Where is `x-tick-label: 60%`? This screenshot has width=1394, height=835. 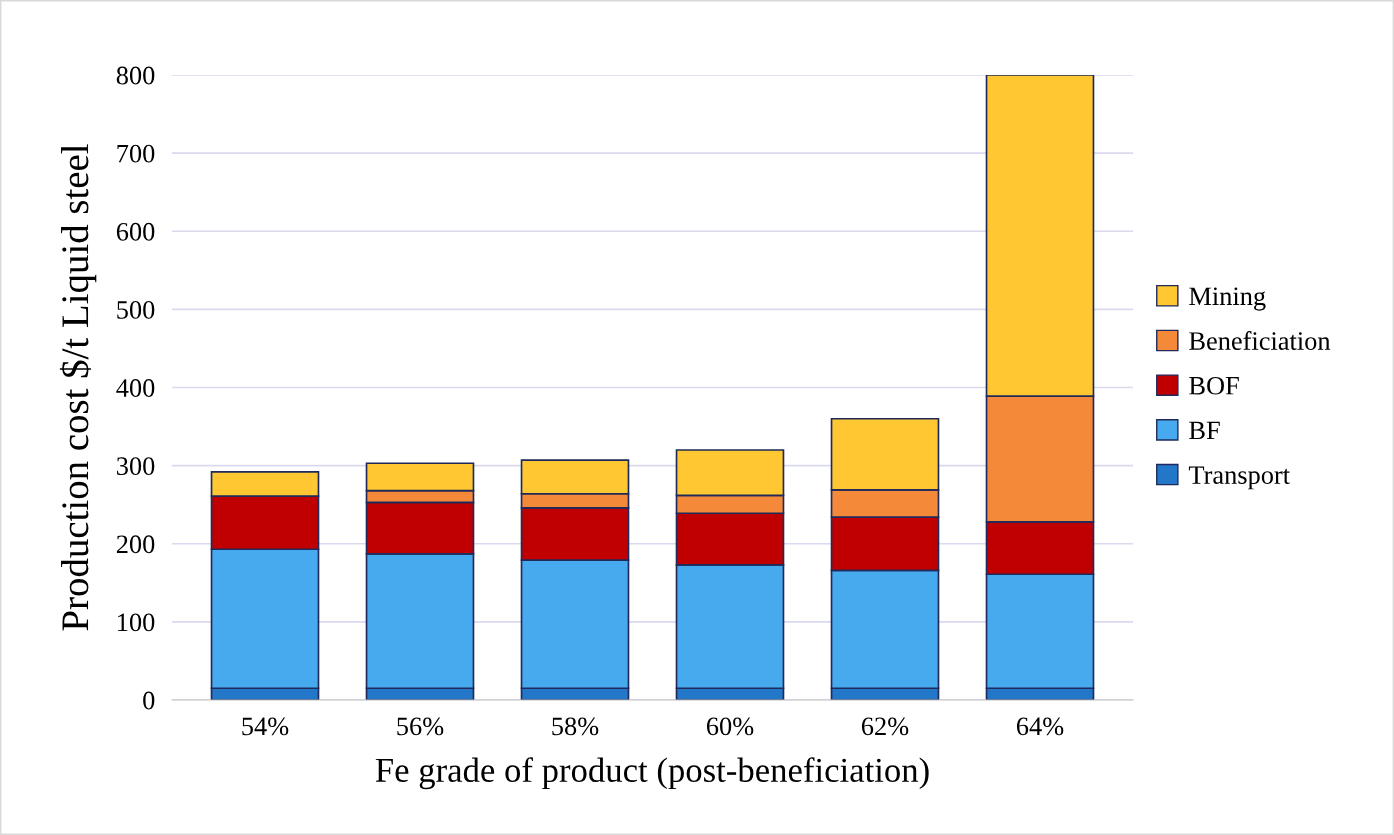 x-tick-label: 60% is located at coordinates (730, 726).